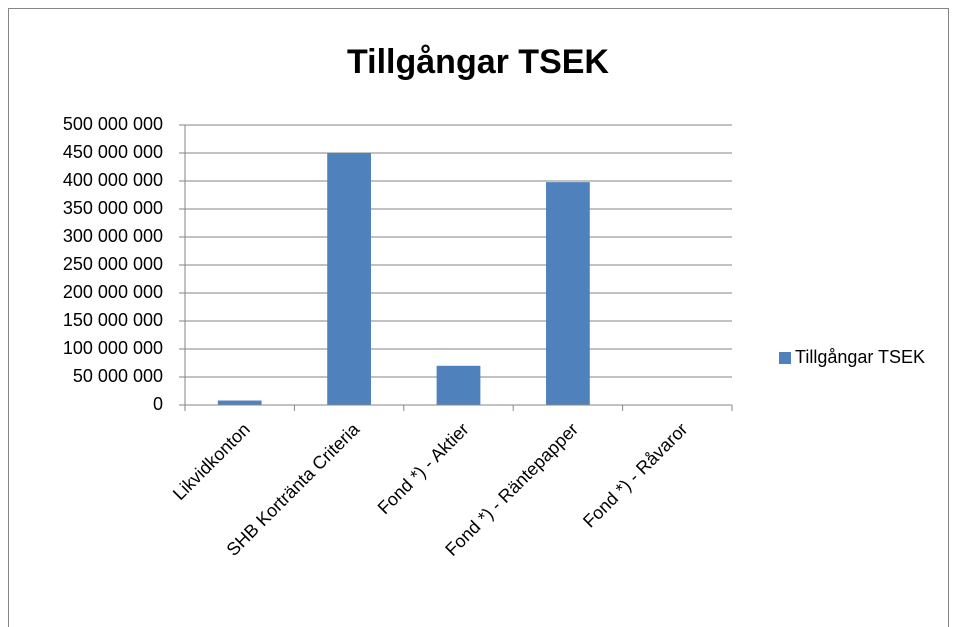  I want to click on y-tick-label: 350 000 000, so click(113, 208).